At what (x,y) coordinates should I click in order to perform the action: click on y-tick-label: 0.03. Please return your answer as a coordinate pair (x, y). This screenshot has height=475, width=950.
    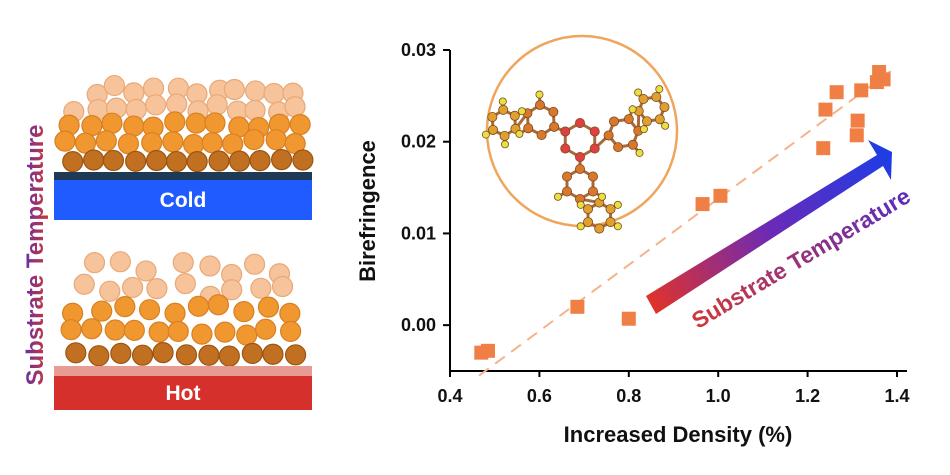
    Looking at the image, I should click on (418, 50).